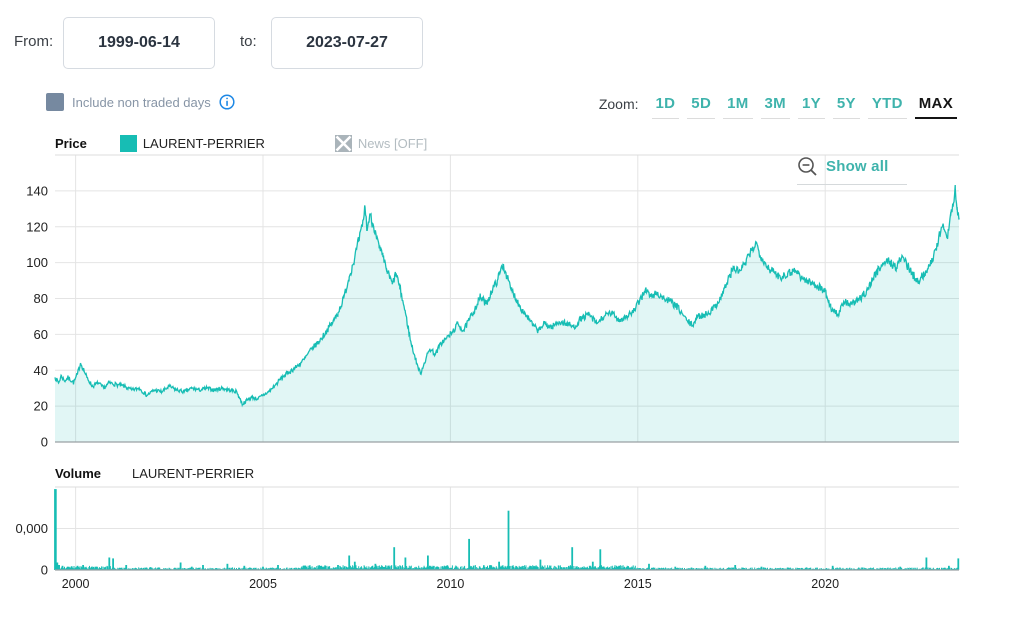 Image resolution: width=1029 pixels, height=643 pixels. Describe the element at coordinates (227, 102) in the screenshot. I see `info-icon` at that location.